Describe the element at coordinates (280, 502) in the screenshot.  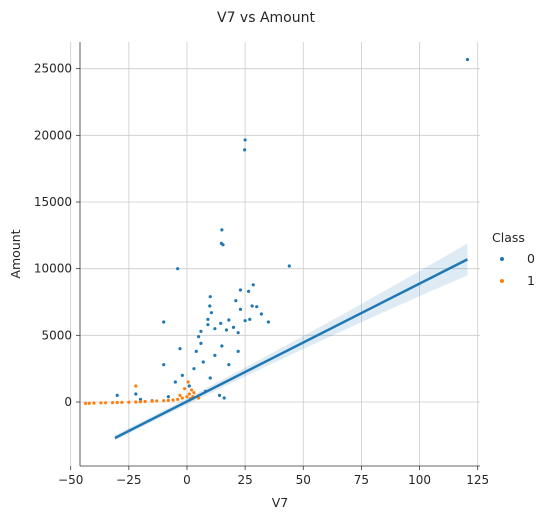
I see `x-axis-label: V7` at that location.